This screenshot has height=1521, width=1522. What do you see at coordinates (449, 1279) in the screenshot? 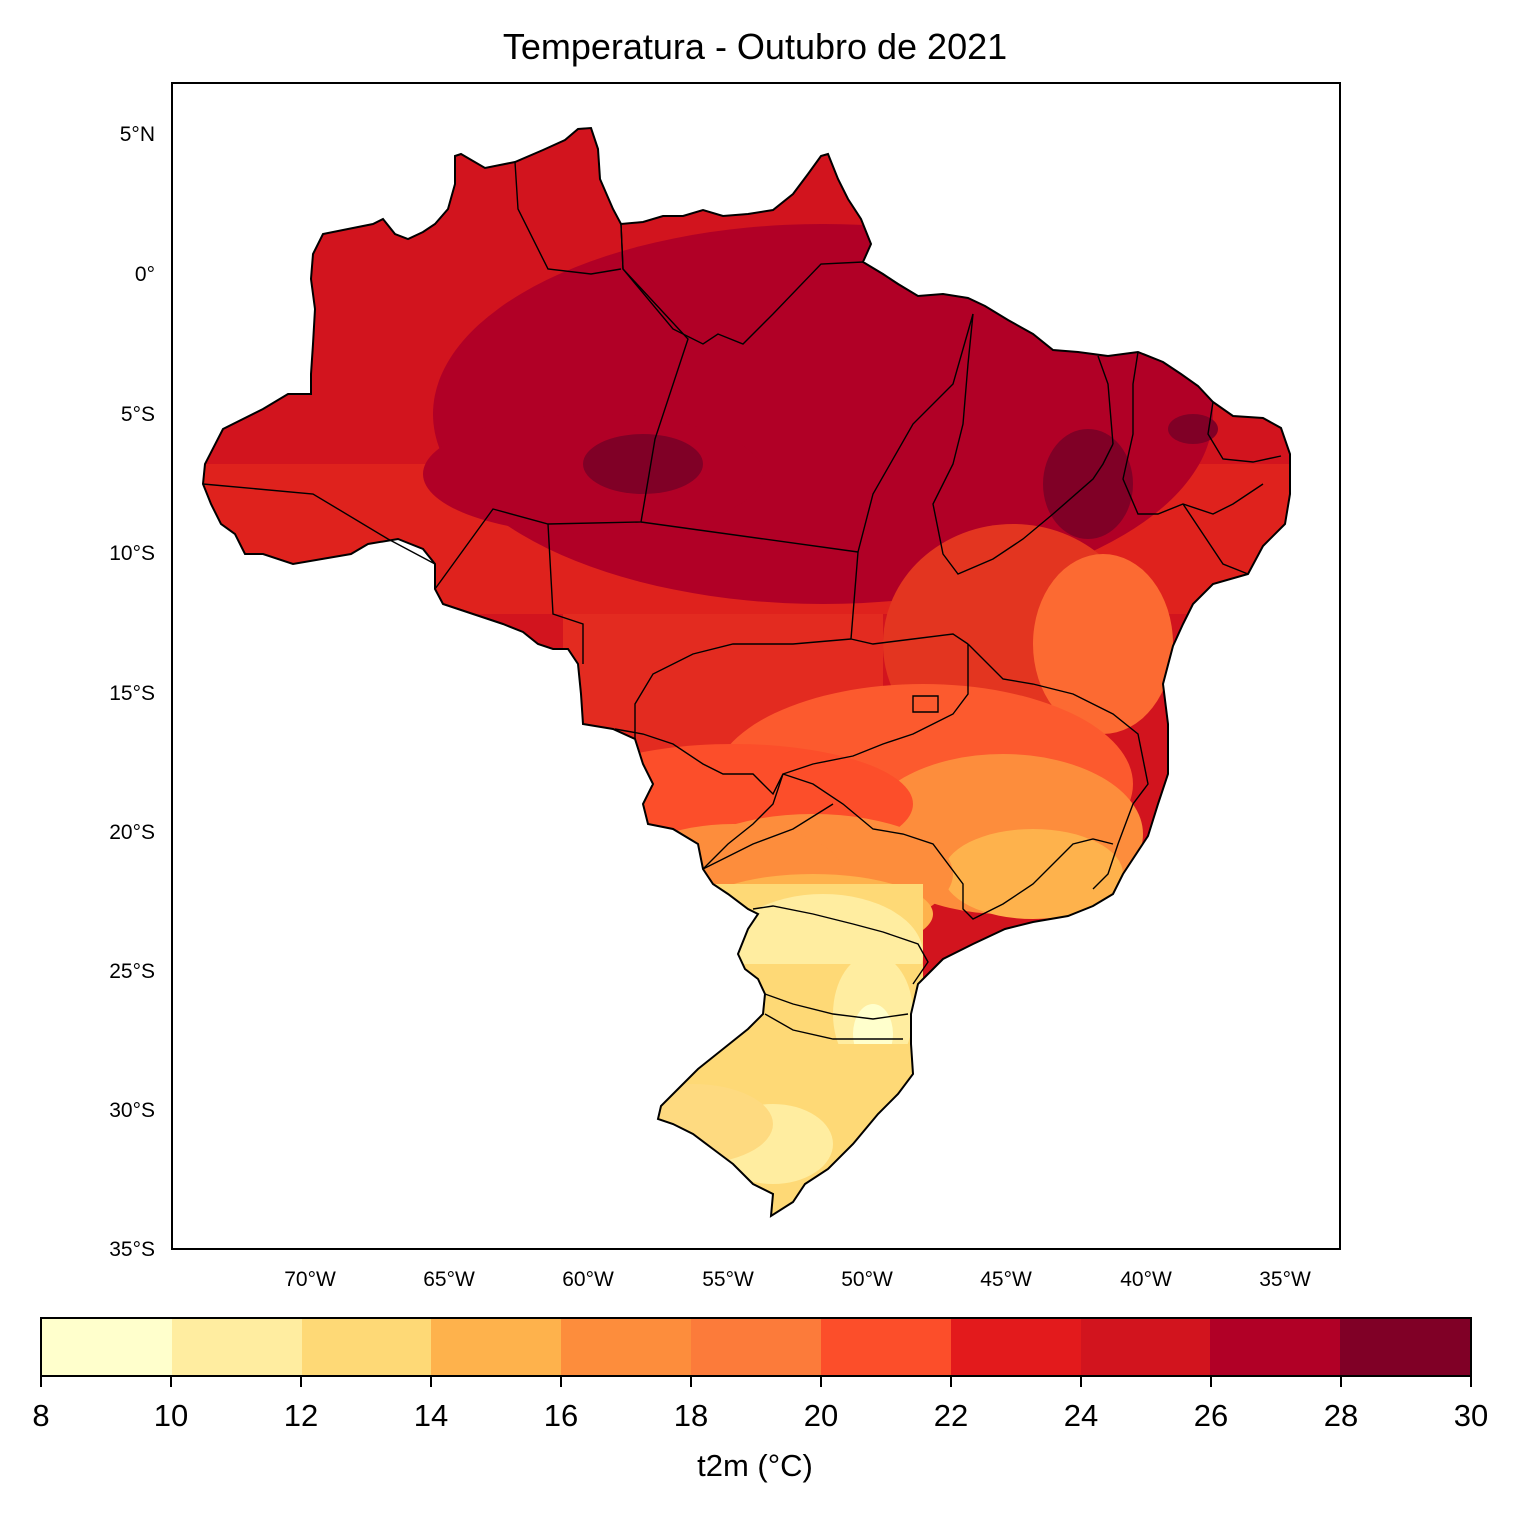
I see `lon-label-65w: 65°W` at bounding box center [449, 1279].